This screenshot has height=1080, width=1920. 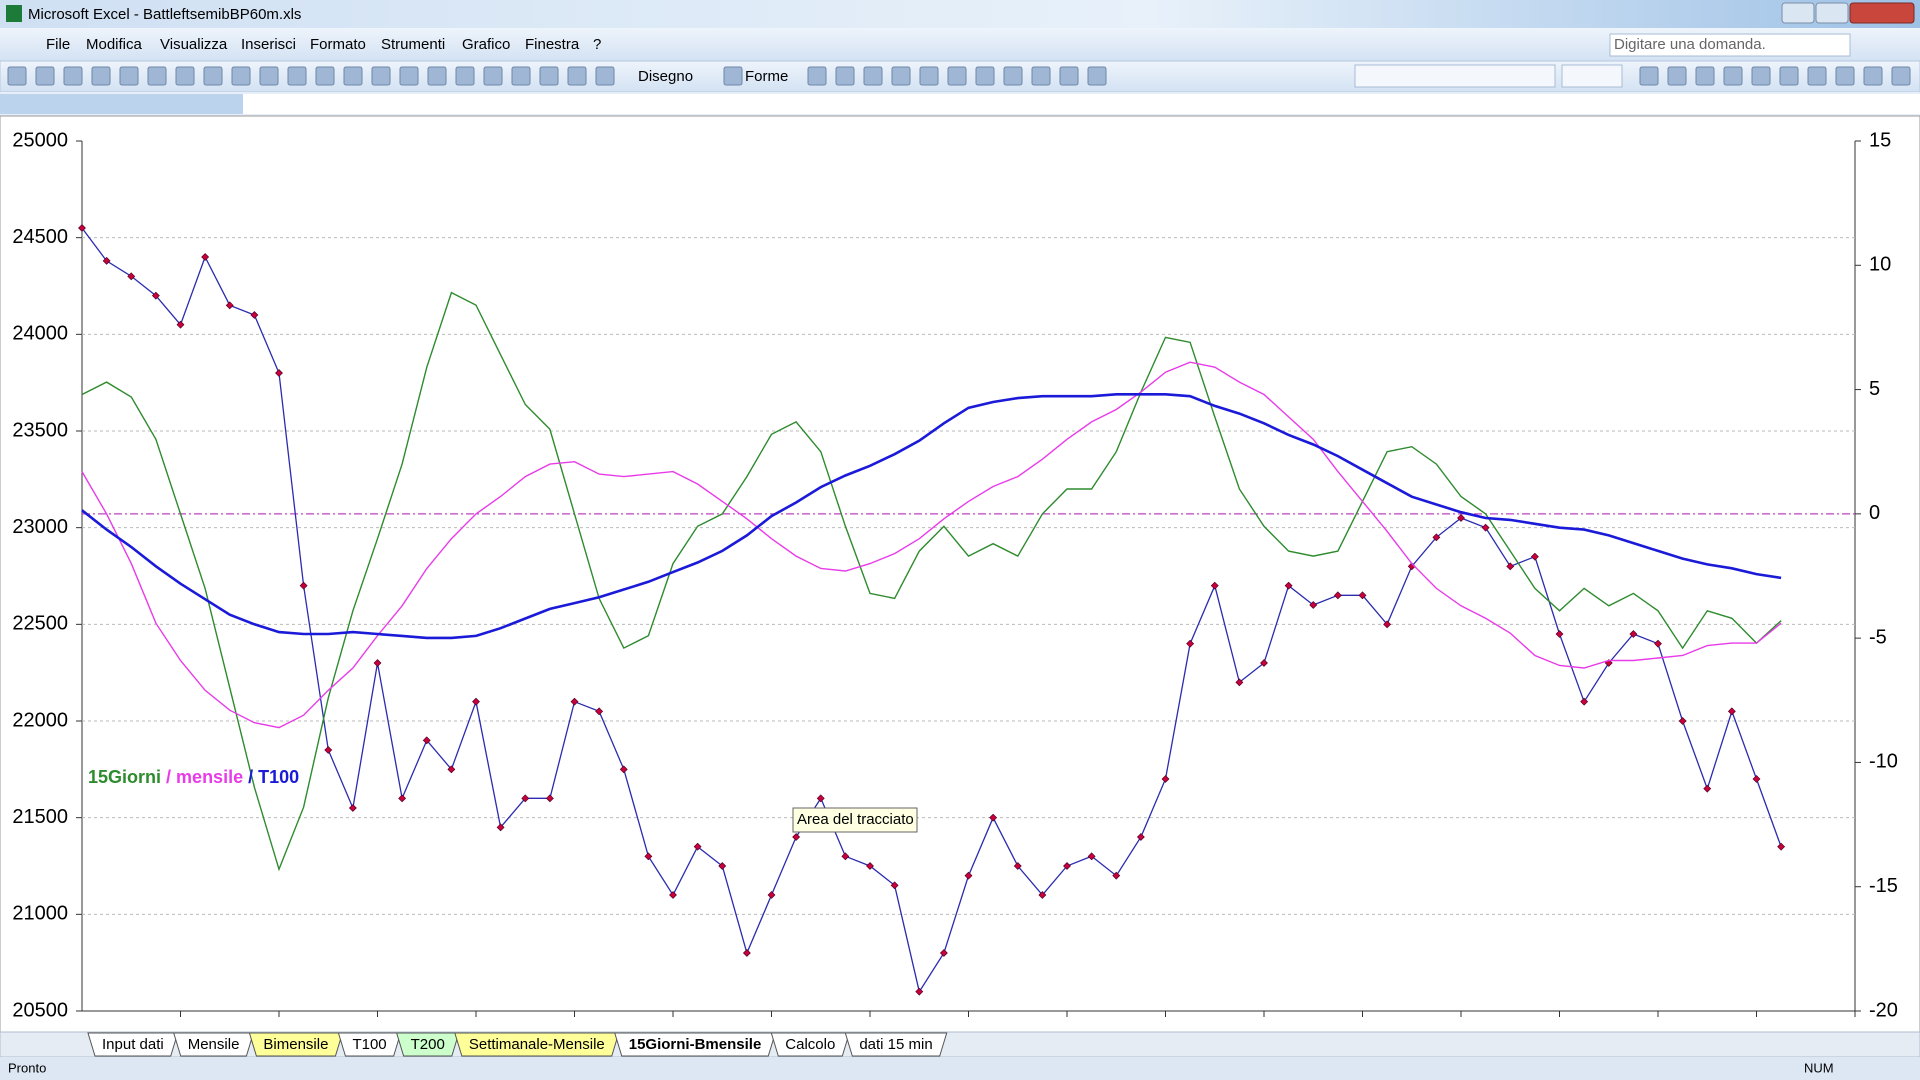 What do you see at coordinates (1883, 762) in the screenshot?
I see `y2-tick-label: -10` at bounding box center [1883, 762].